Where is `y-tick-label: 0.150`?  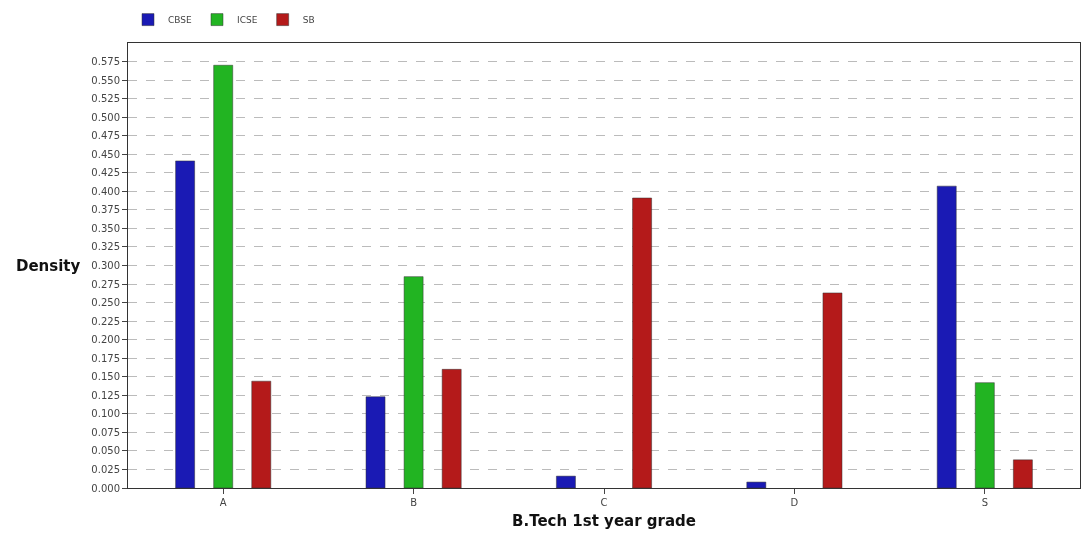
y-tick-label: 0.150 is located at coordinates (105, 377).